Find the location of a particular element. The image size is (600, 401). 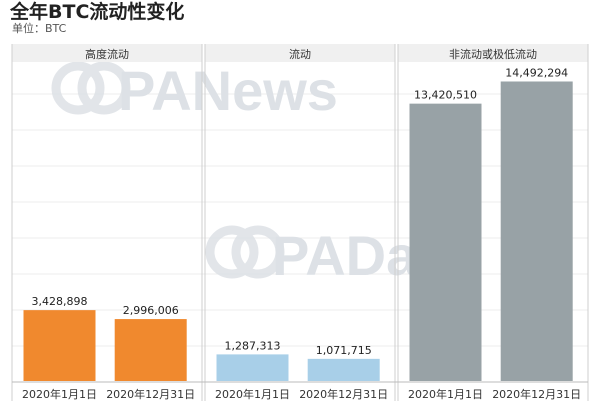

data-label: 13,420,510 is located at coordinates (445, 95).